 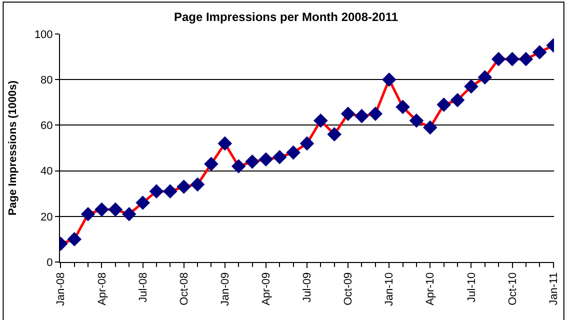 What do you see at coordinates (472, 287) in the screenshot?
I see `x-tick-label: Jul-10` at bounding box center [472, 287].